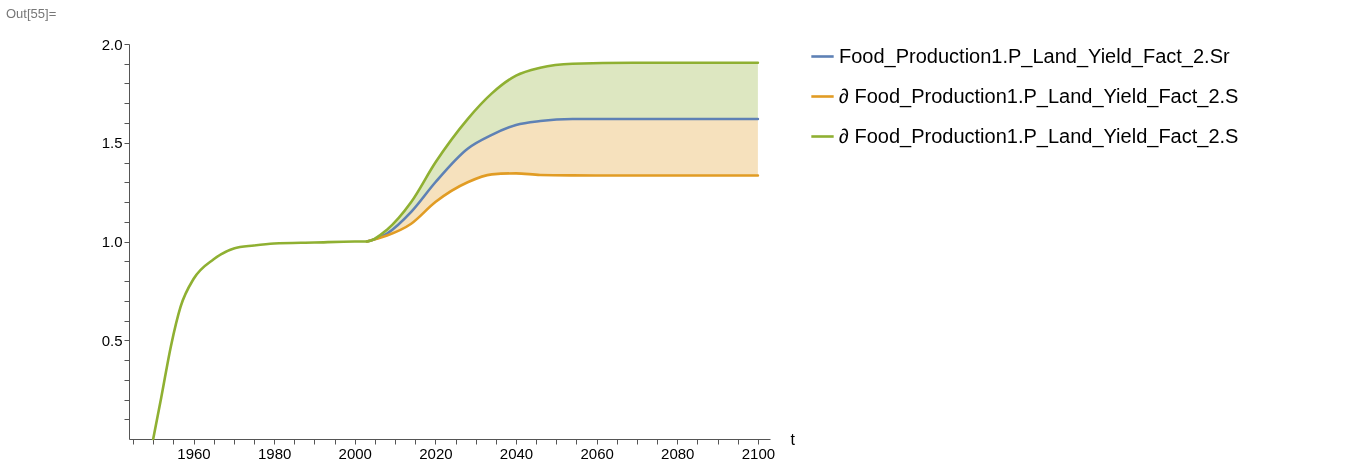 The height and width of the screenshot is (465, 1363). Describe the element at coordinates (758, 453) in the screenshot. I see `x-tick-label: 2100` at that location.